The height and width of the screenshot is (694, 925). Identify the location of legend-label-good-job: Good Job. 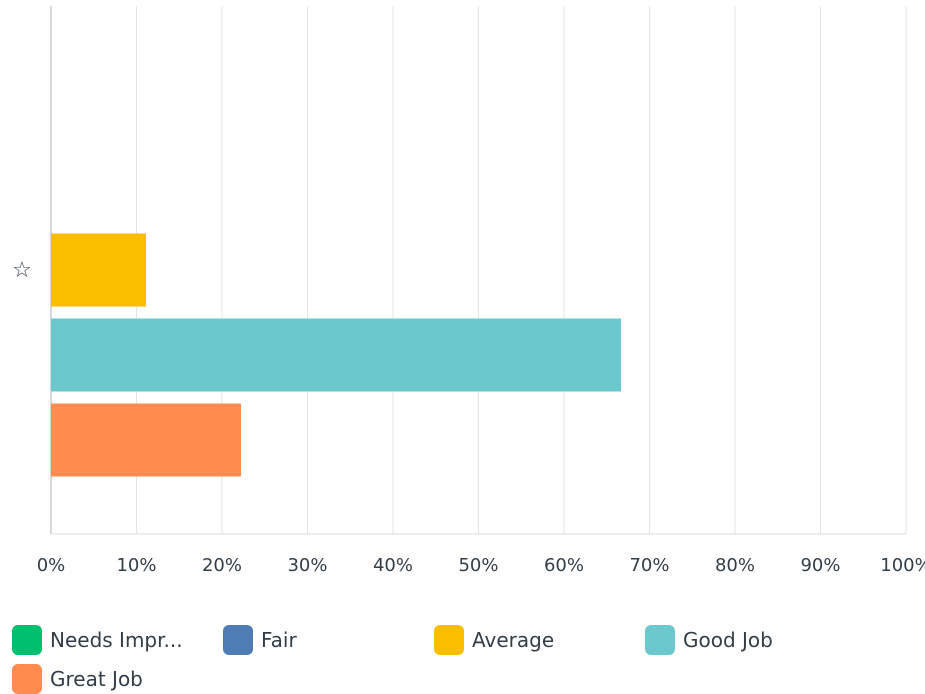
(728, 640).